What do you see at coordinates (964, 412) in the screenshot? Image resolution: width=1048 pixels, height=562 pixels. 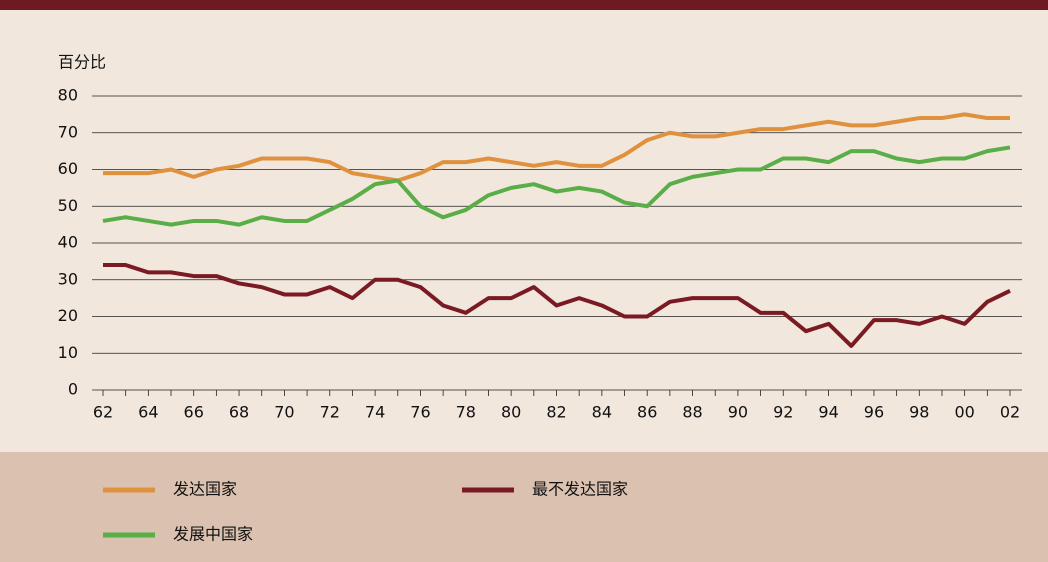 I see `x-tick-label: 00` at bounding box center [964, 412].